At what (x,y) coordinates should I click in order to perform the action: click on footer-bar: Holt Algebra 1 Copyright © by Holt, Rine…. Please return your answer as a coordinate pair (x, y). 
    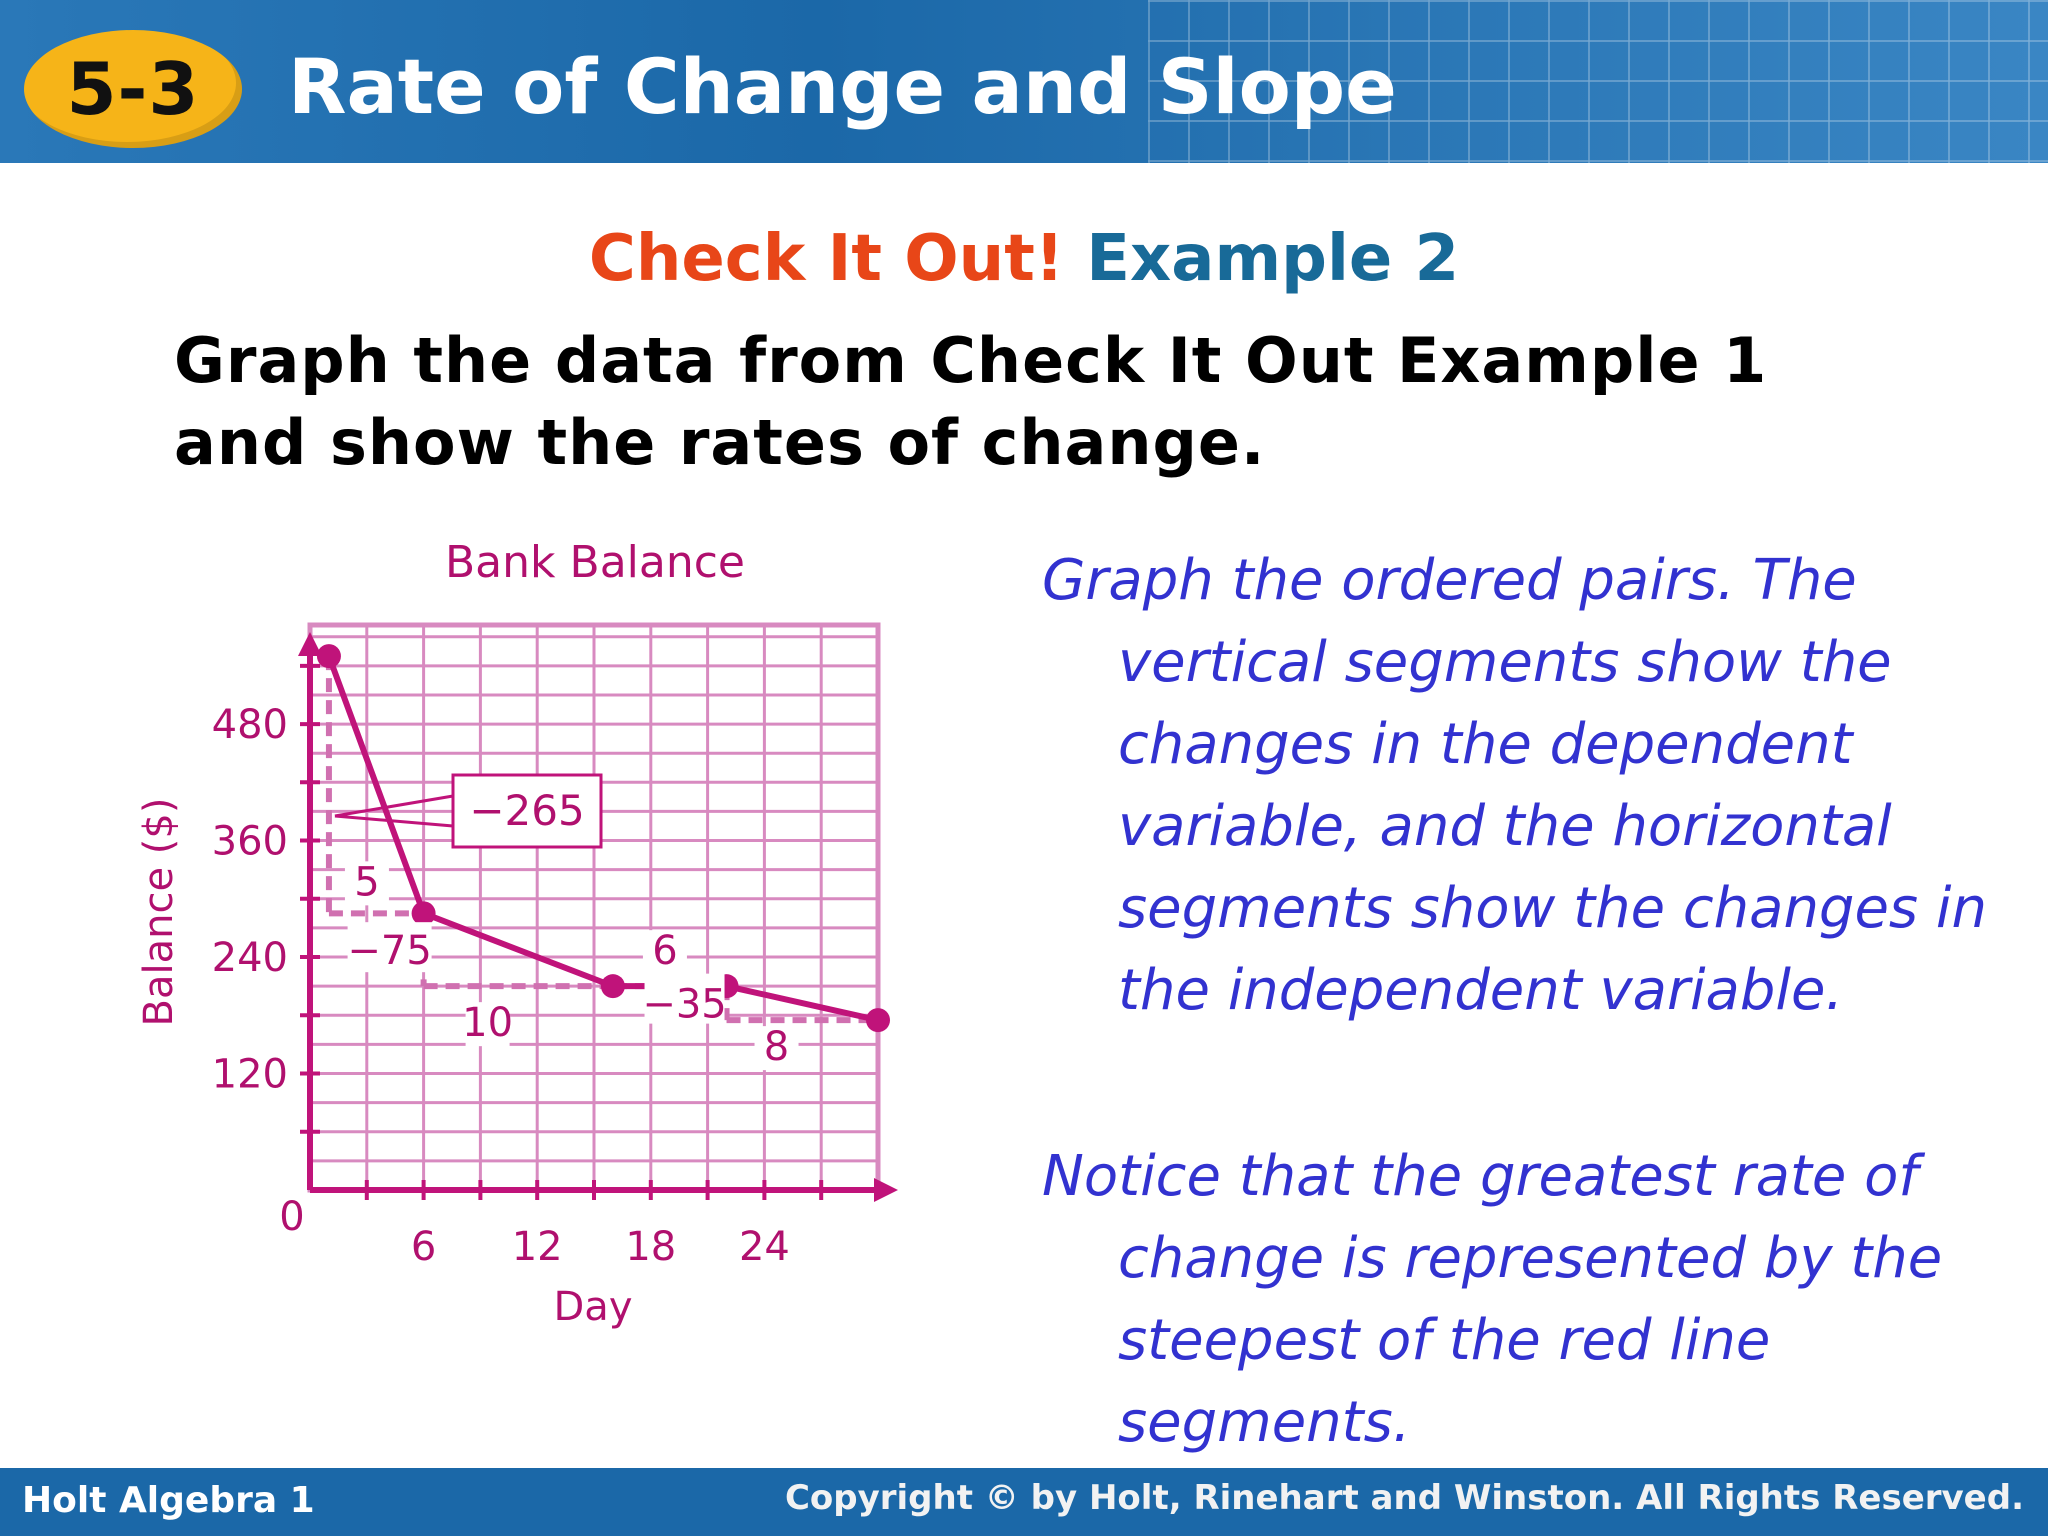
    Looking at the image, I should click on (1024, 1502).